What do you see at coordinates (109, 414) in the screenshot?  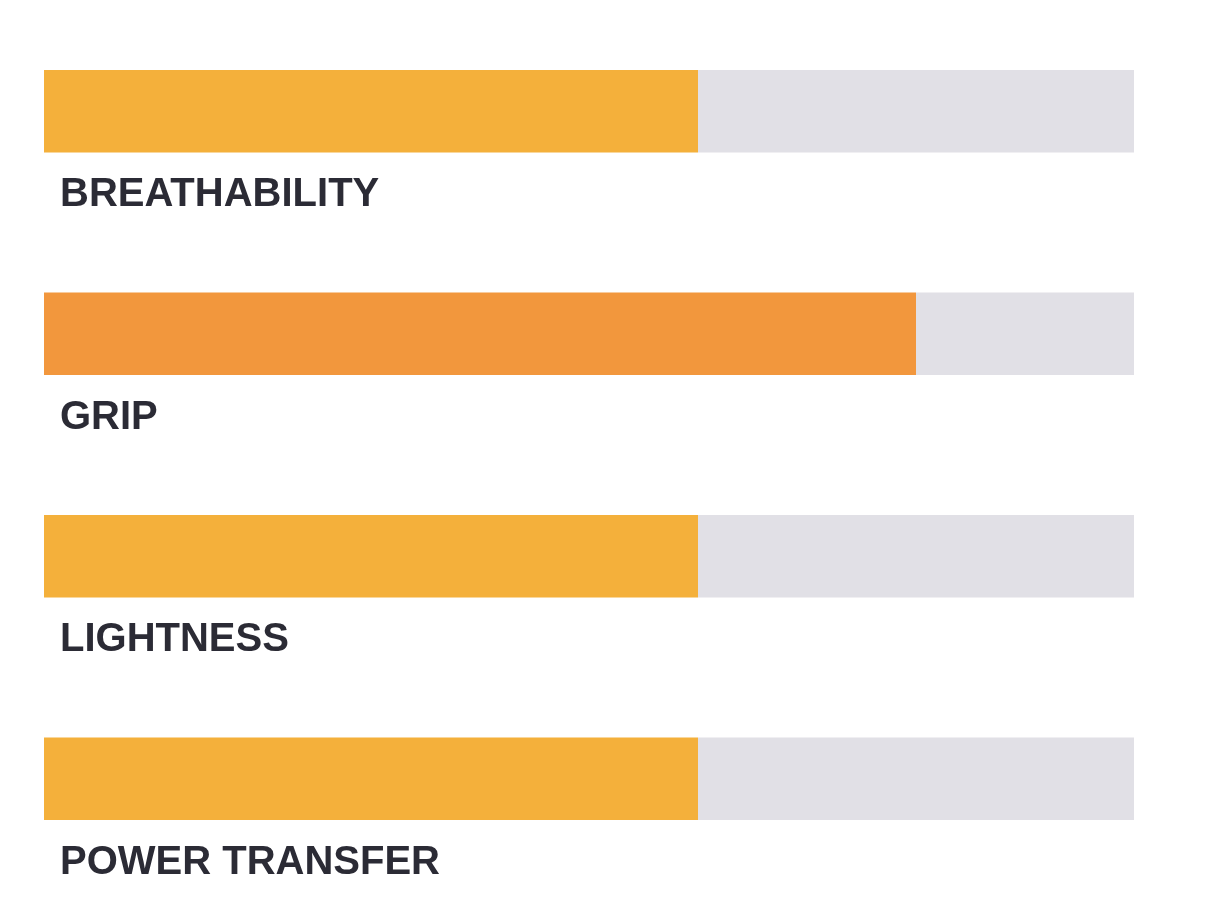 I see `y-tick-label: GRIP` at bounding box center [109, 414].